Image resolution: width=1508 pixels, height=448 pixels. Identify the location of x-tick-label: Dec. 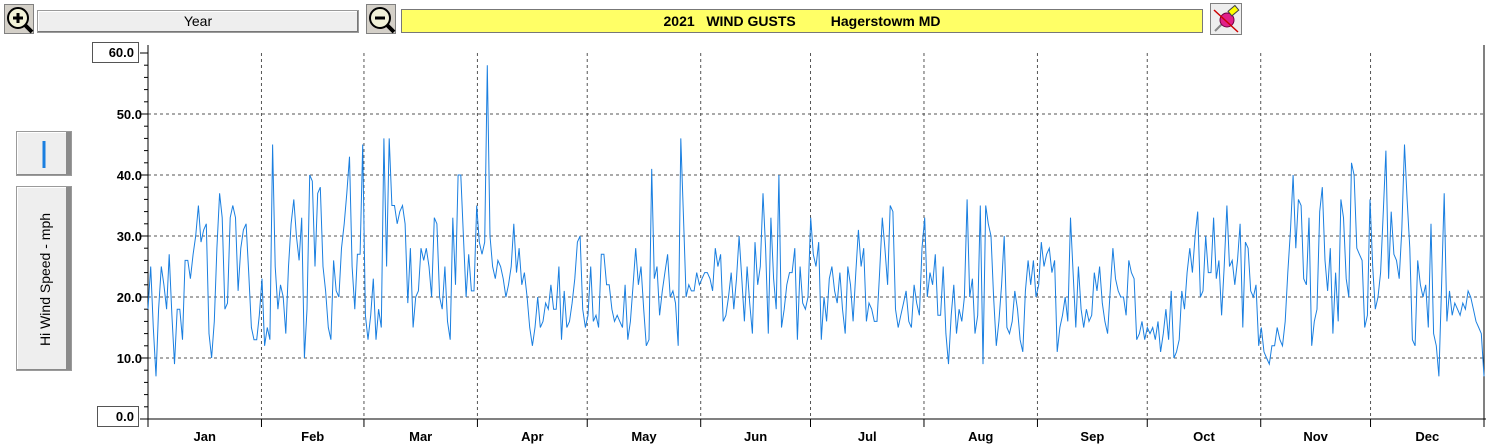
(1427, 436).